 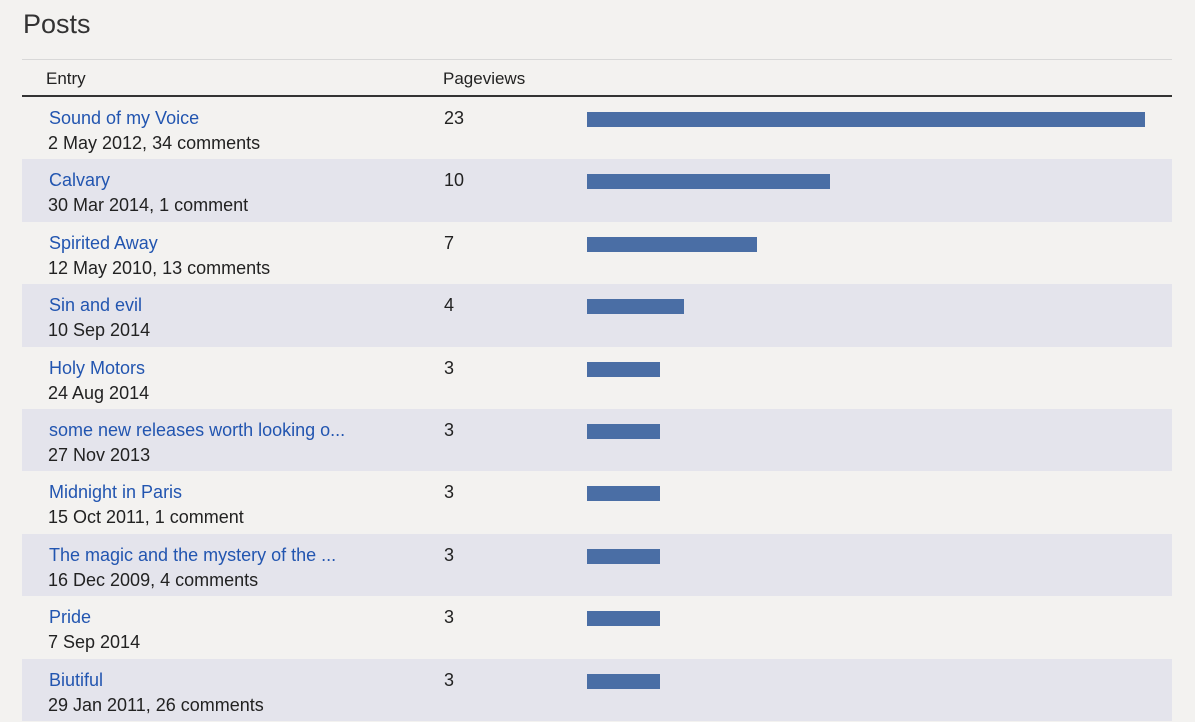 I want to click on table-row: Midnight in Paris 15 Oct 2011, 1 comment 3, so click(x=597, y=502).